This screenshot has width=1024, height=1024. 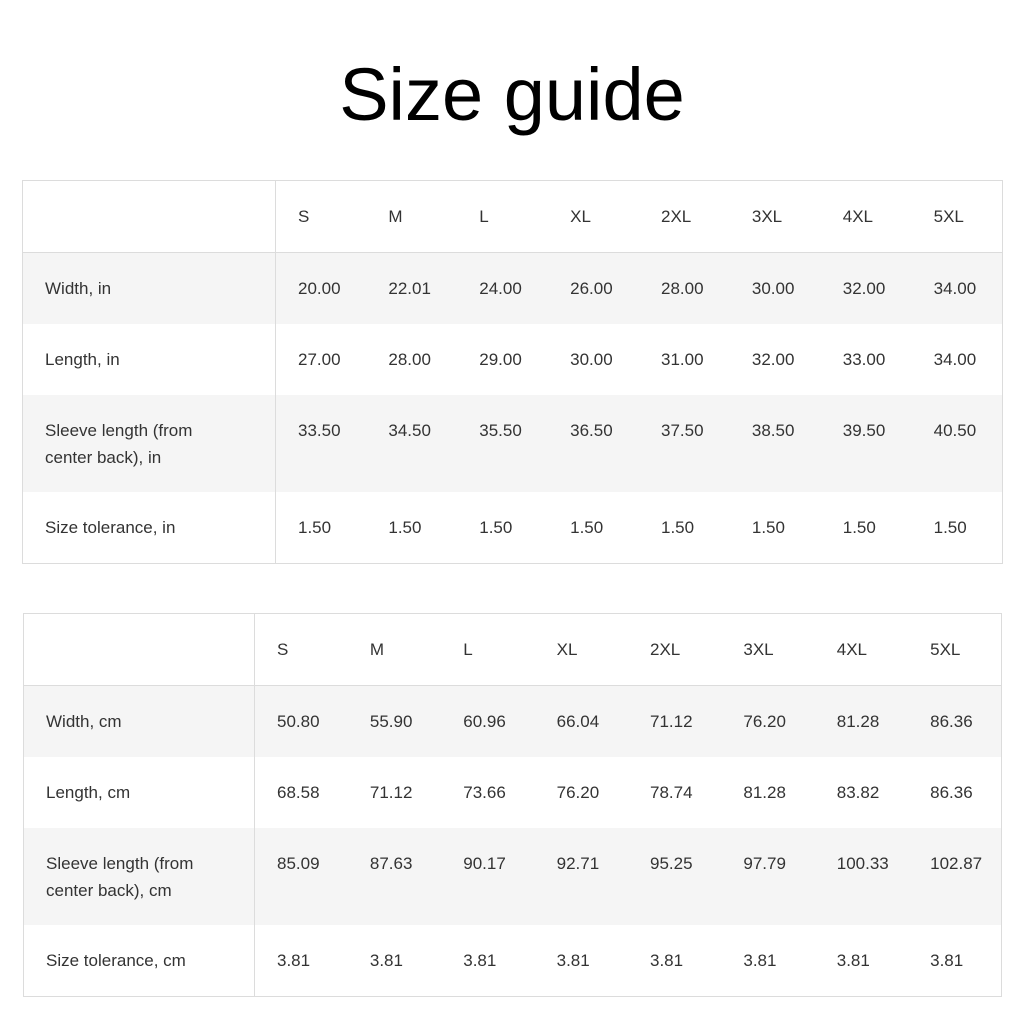 I want to click on value-cell: 60.96, so click(x=488, y=721).